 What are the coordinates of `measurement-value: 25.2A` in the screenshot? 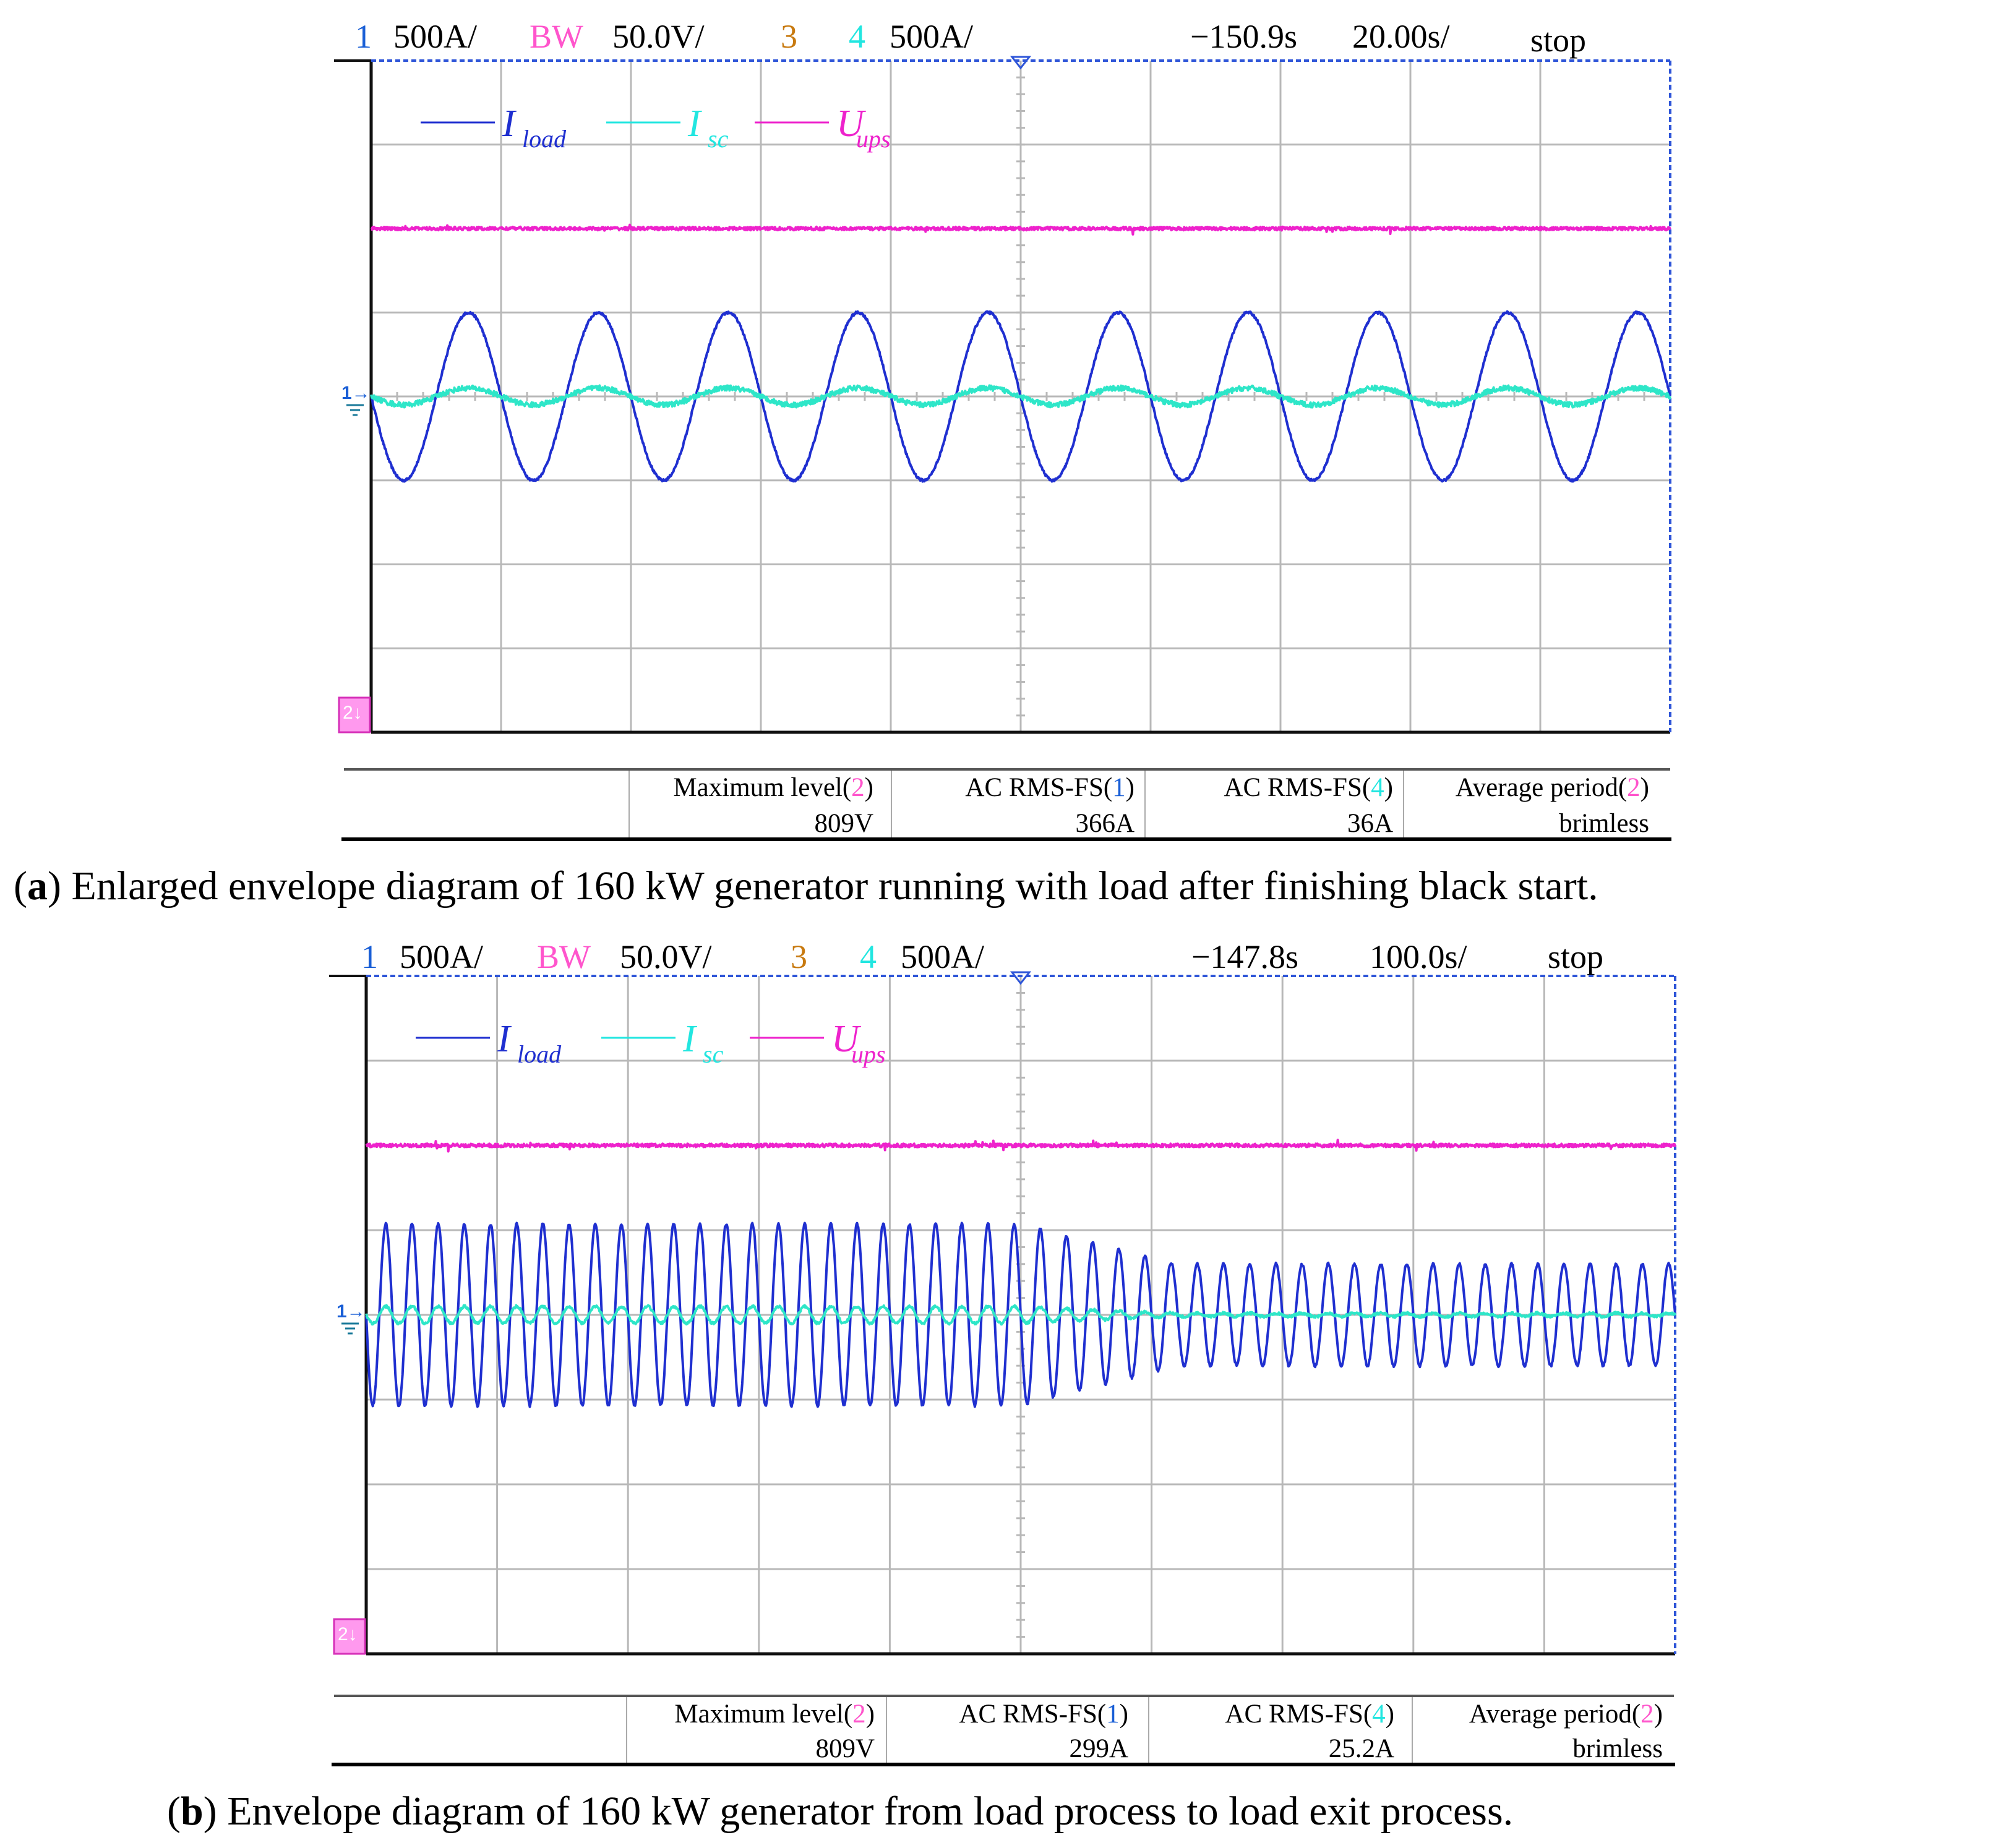 It's located at (1361, 1748).